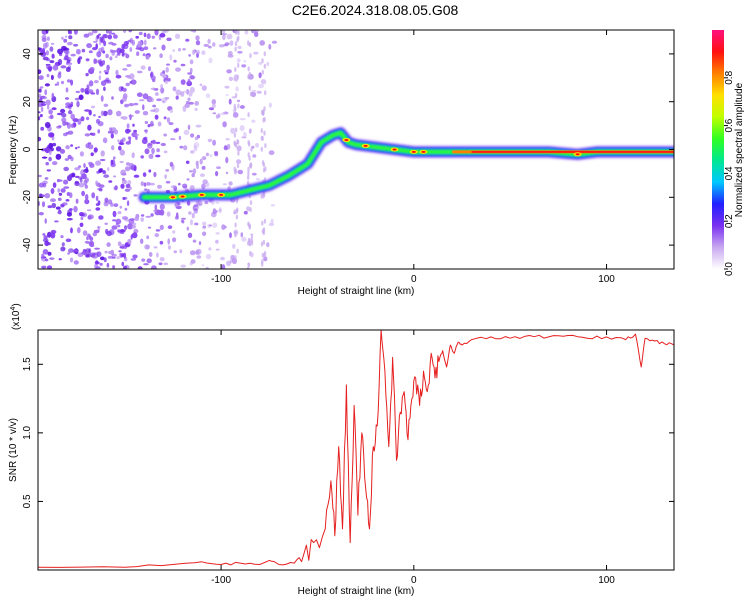 The height and width of the screenshot is (600, 750). Describe the element at coordinates (346, 139) in the screenshot. I see `signal-hotspot-core` at that location.